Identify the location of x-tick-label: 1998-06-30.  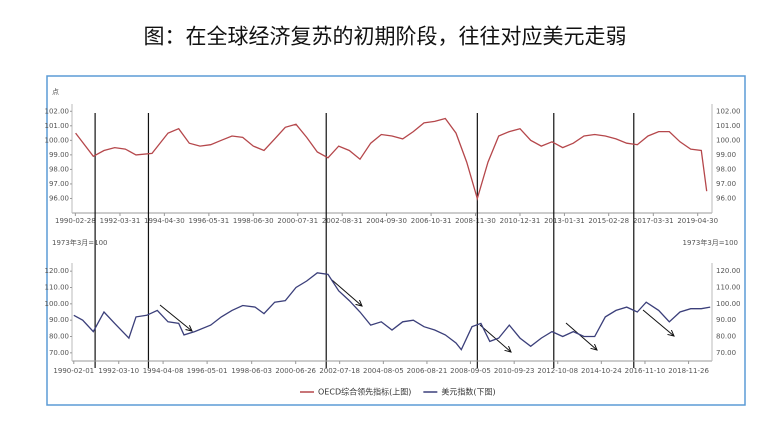
(253, 221).